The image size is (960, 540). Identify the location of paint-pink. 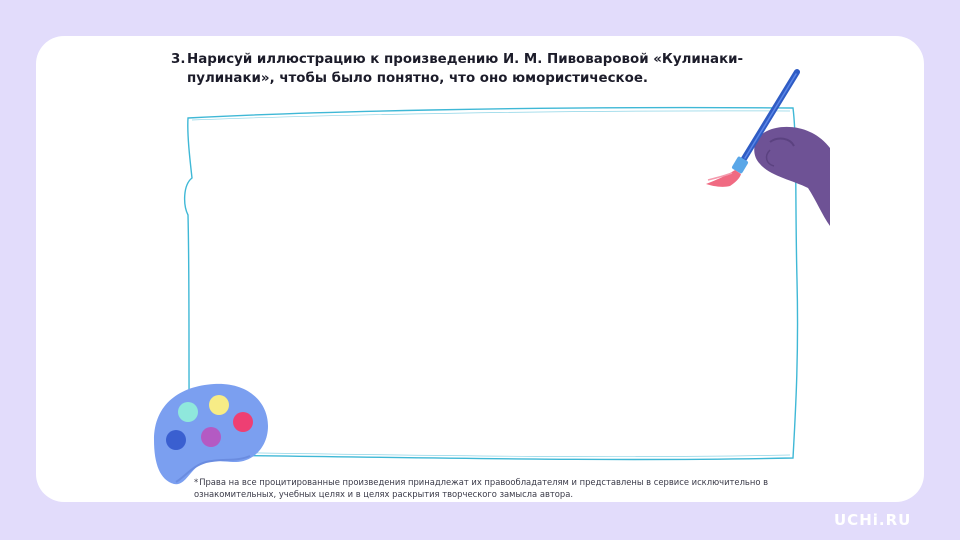
(243, 422).